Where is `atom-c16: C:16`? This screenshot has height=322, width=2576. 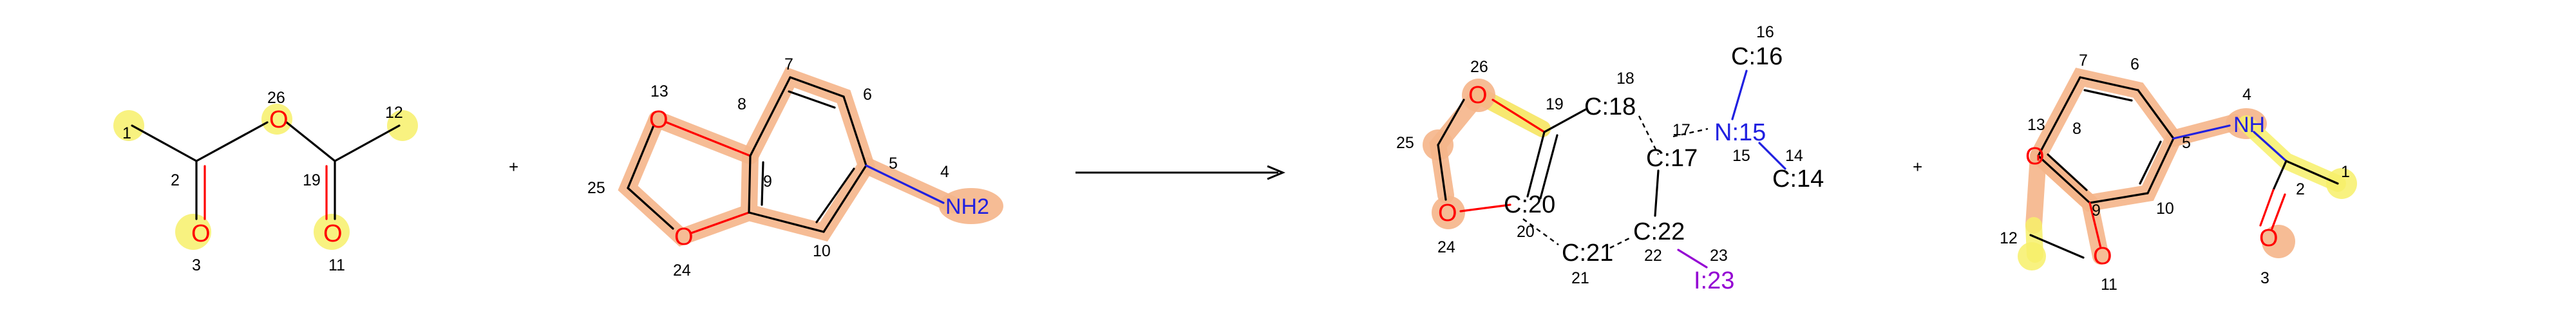 atom-c16: C:16 is located at coordinates (1757, 56).